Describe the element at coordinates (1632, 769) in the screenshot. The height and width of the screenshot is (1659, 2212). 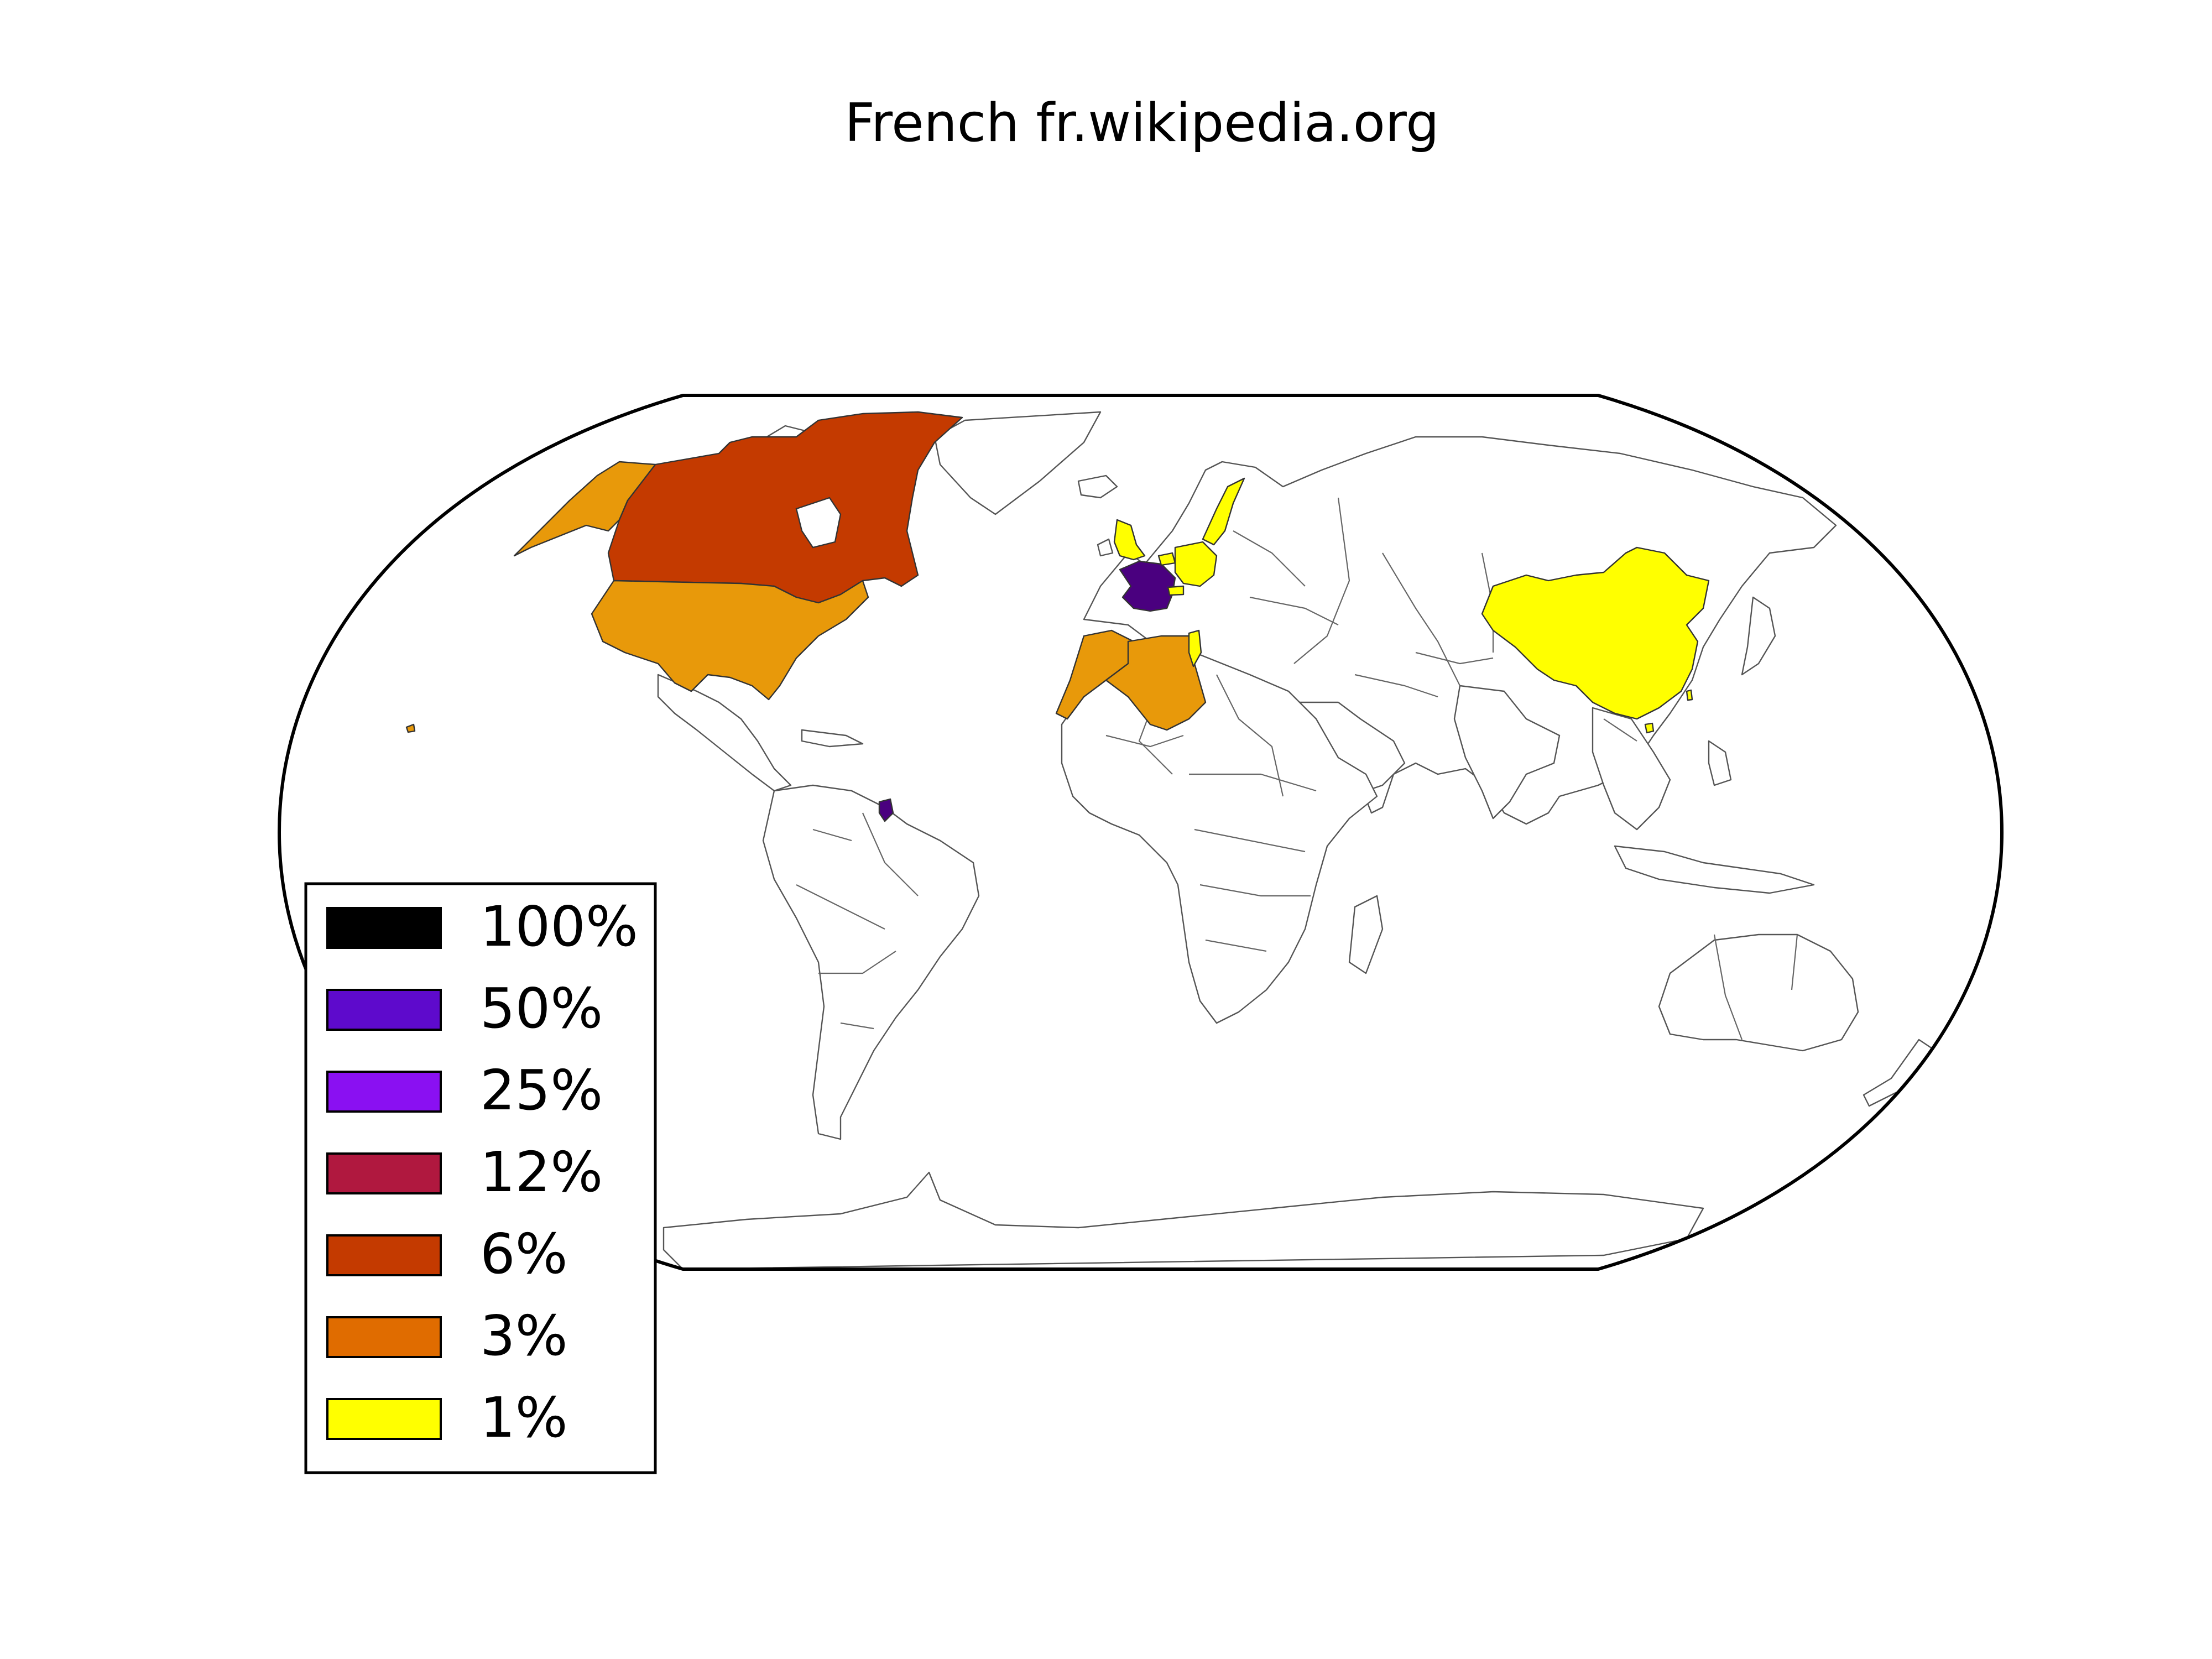
I see `land-se-asia` at that location.